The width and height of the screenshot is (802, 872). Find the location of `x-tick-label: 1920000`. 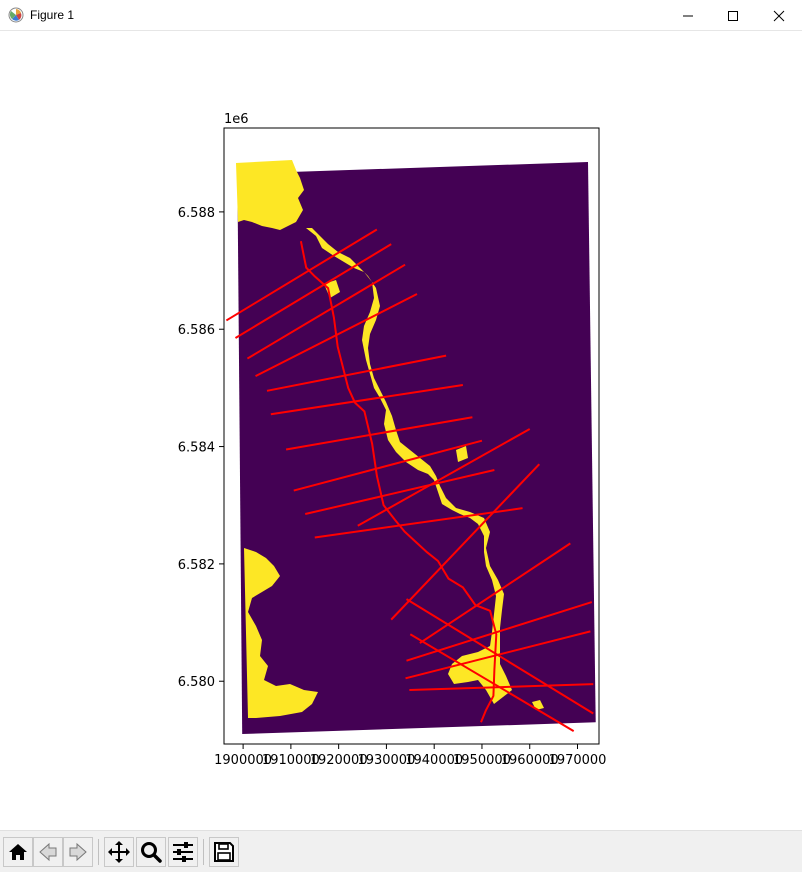

x-tick-label: 1920000 is located at coordinates (339, 760).